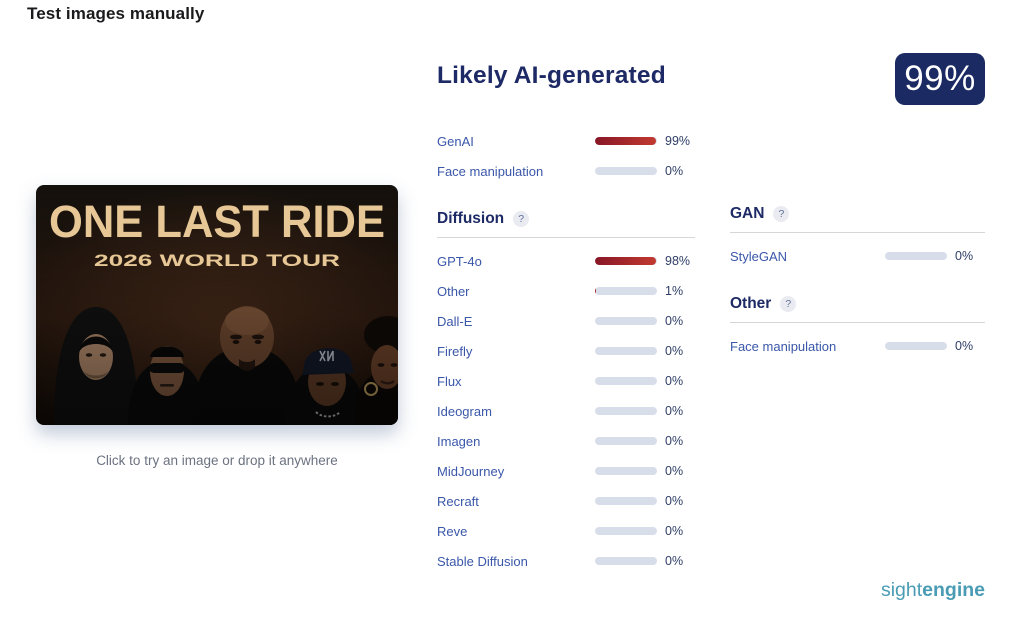 Image resolution: width=1022 pixels, height=621 pixels. Describe the element at coordinates (759, 256) in the screenshot. I see `model-label: StyleGAN` at that location.